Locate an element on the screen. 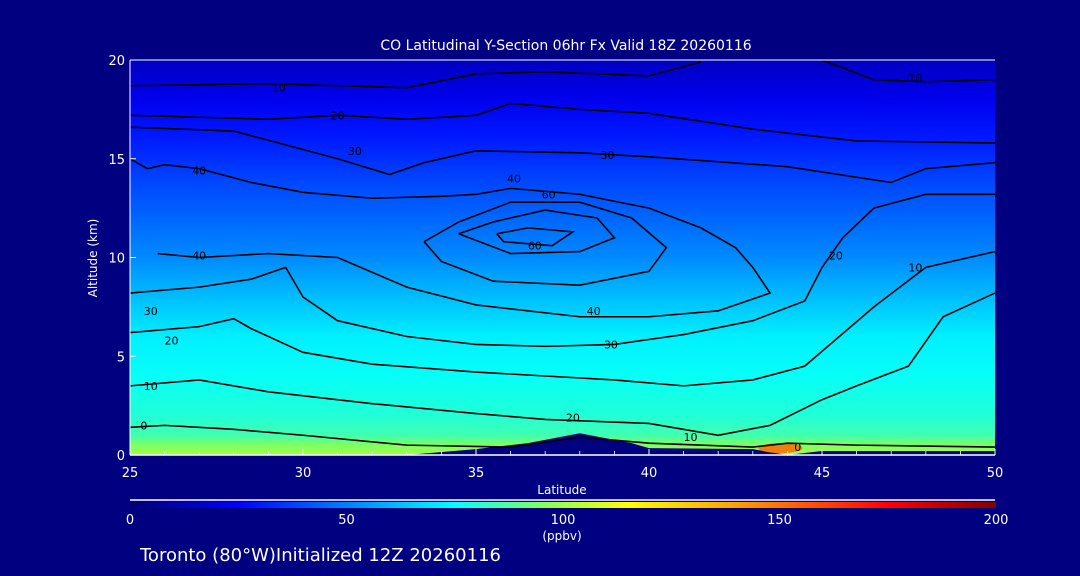 The width and height of the screenshot is (1080, 576). colorbar is located at coordinates (563, 505).